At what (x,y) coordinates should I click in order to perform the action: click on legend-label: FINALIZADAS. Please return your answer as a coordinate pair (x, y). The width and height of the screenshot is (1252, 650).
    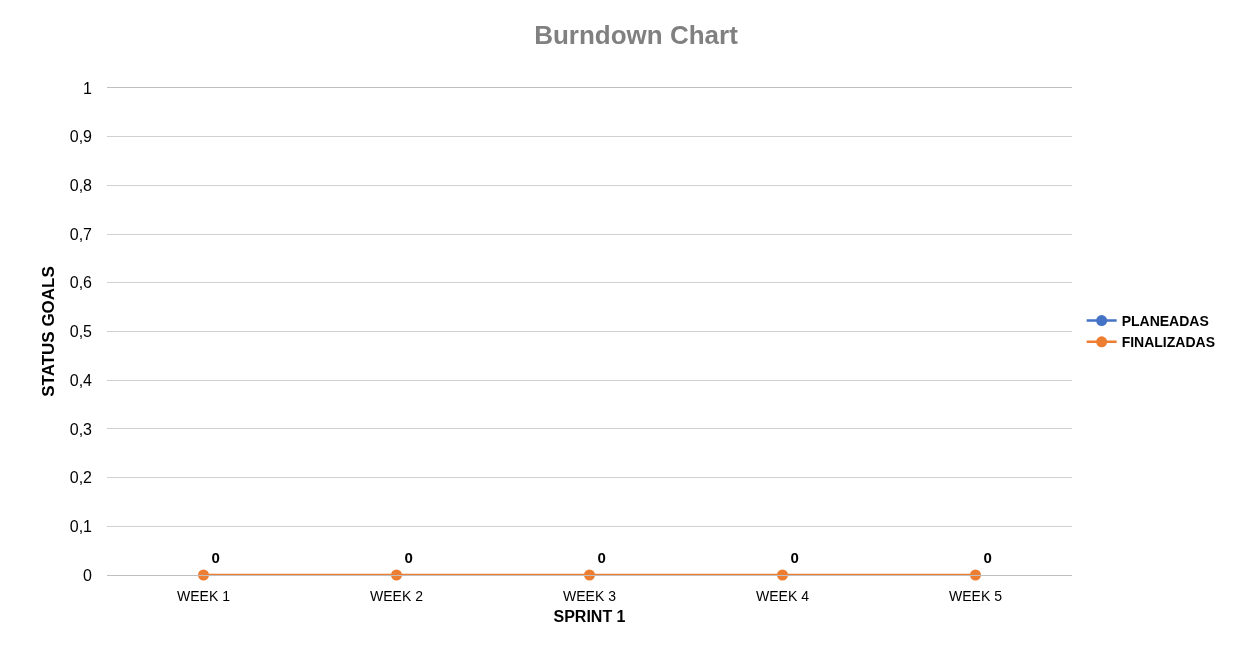
    Looking at the image, I should click on (1168, 342).